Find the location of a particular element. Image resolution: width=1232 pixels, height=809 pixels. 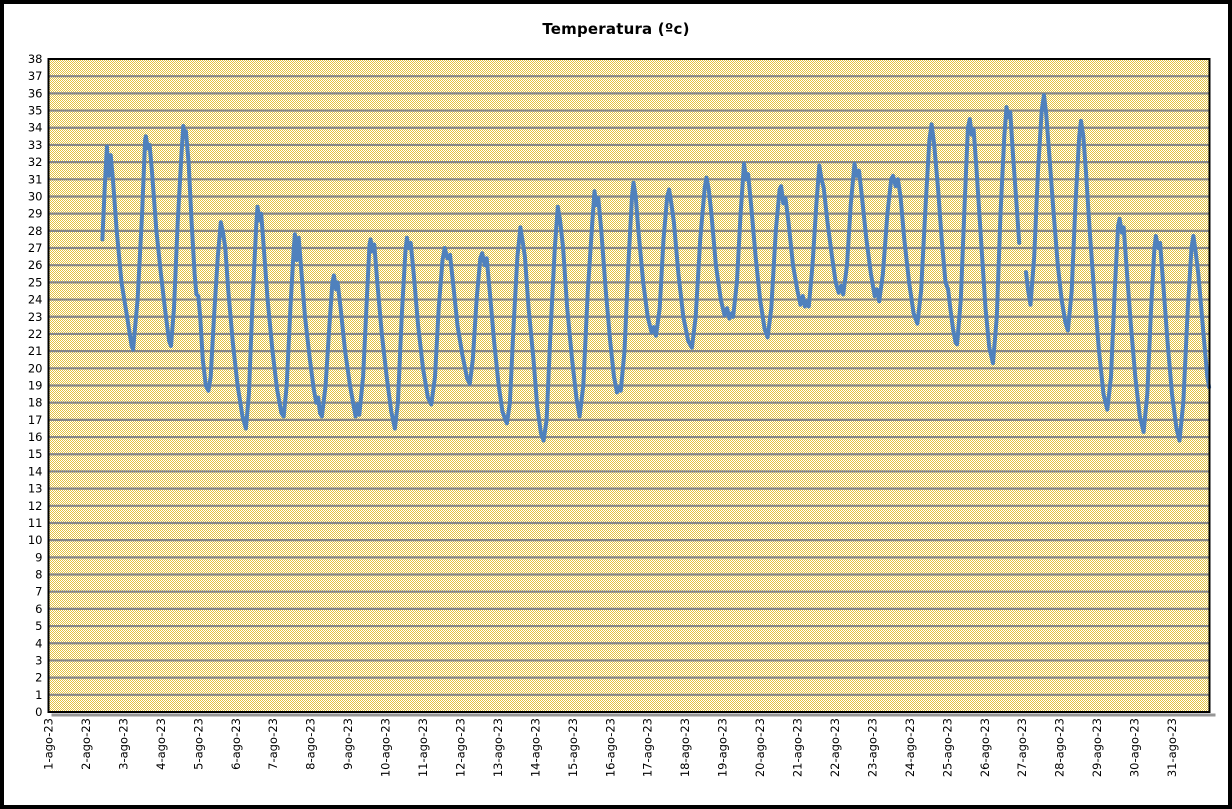

y-tick-label: 25 is located at coordinates (35, 282).